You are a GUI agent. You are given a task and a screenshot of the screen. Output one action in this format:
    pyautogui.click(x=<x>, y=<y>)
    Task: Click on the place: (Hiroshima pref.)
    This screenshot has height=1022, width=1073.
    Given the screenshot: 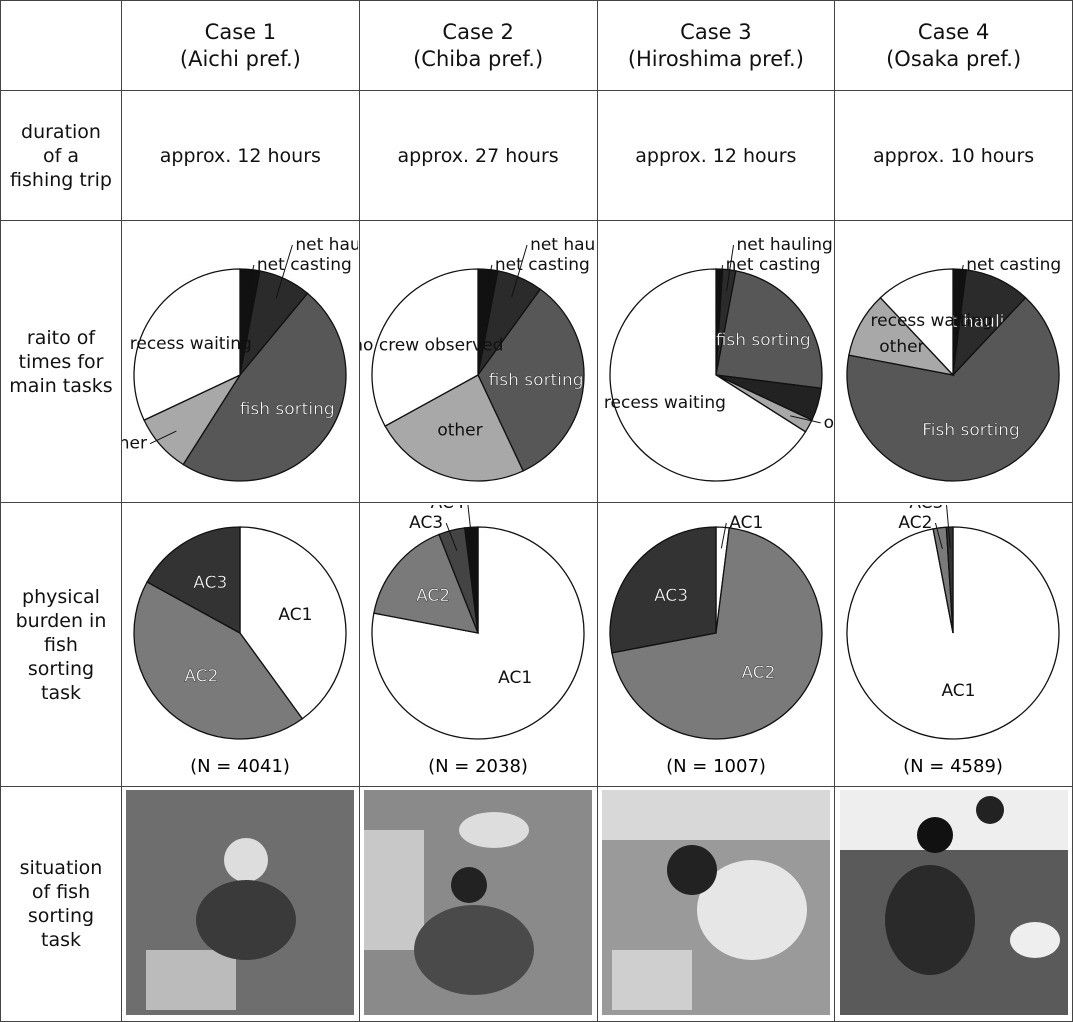 What is the action you would take?
    pyautogui.click(x=715, y=58)
    